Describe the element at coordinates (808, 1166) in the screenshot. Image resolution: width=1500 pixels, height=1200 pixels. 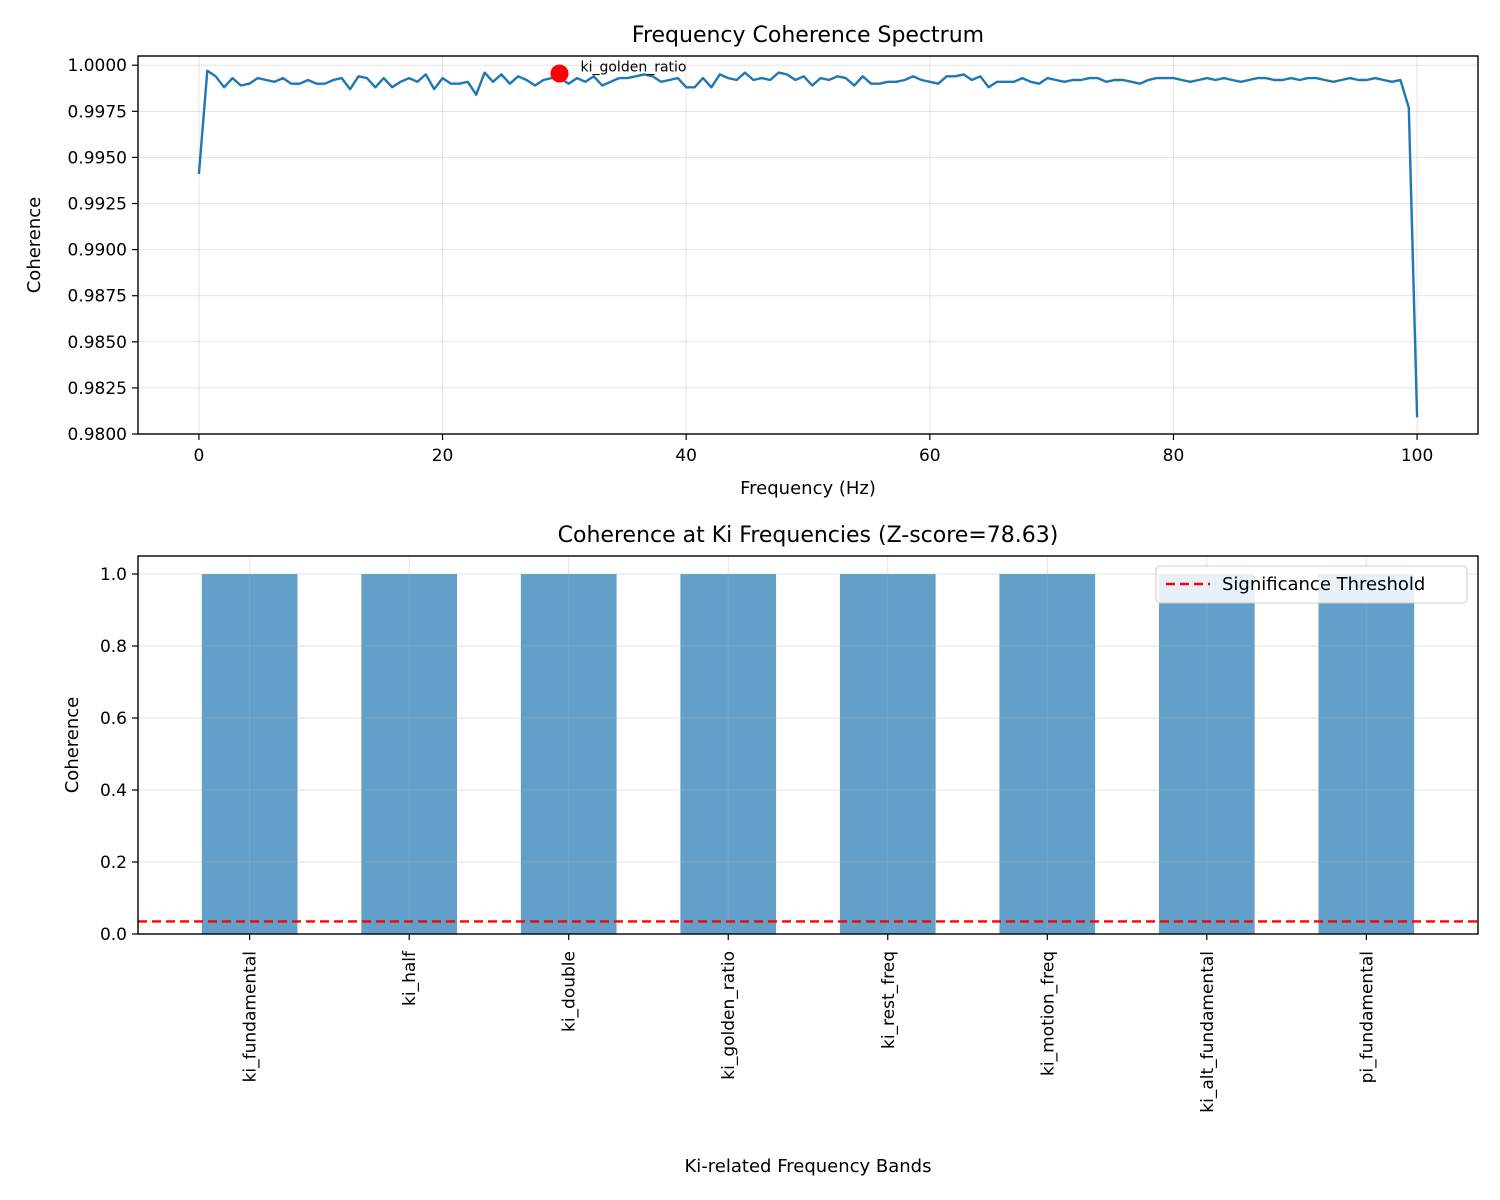
I see `bar-xlabel: Ki-related Frequency Bands` at that location.